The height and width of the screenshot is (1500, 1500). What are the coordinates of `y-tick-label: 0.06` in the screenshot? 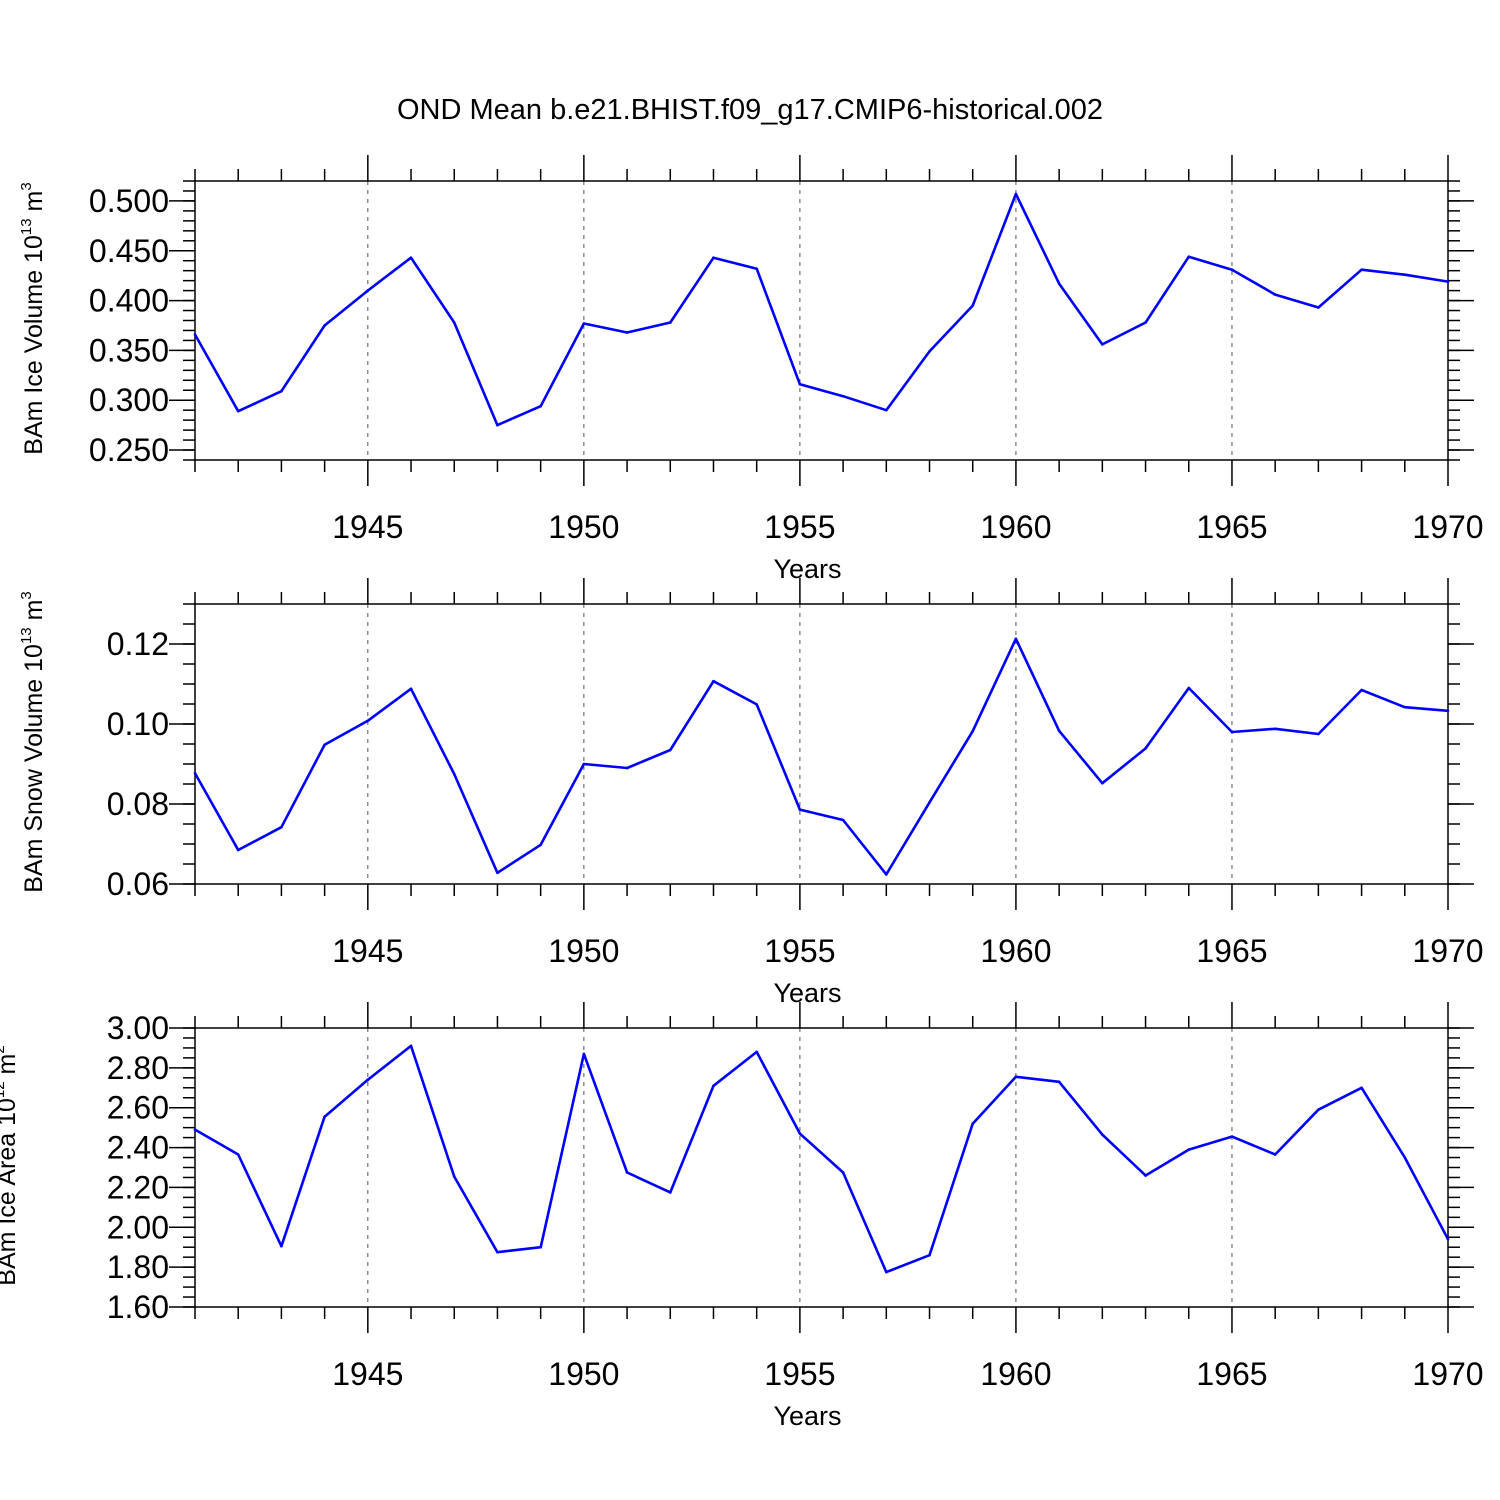 It's located at (138, 884).